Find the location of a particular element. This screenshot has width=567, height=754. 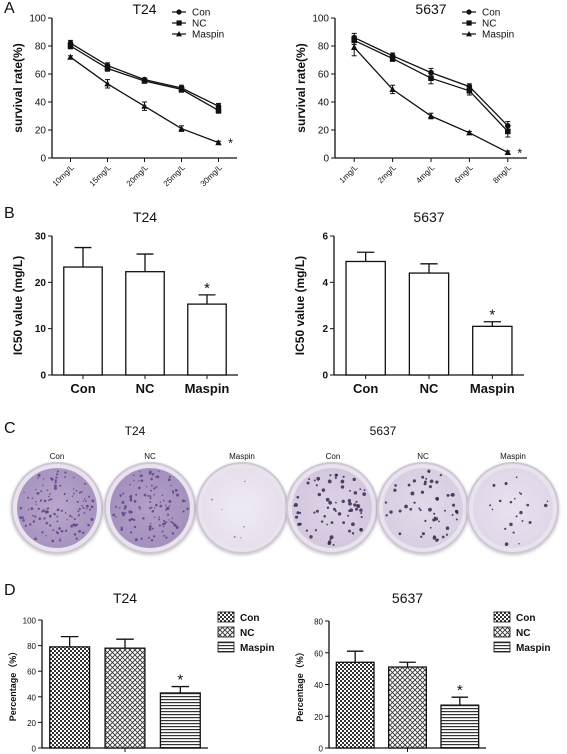

x-tick-label: 25mg/L is located at coordinates (175, 176).